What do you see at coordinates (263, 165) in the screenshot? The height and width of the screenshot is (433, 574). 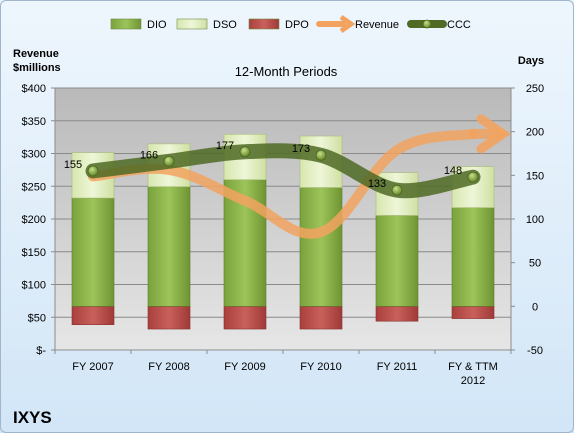 I see `ccc-data-labels: 155 166 177 173 133 148` at bounding box center [263, 165].